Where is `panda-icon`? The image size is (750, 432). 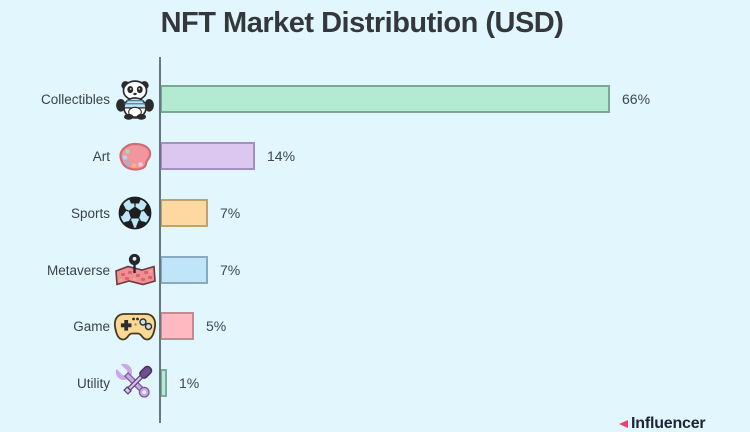
panda-icon is located at coordinates (135, 99).